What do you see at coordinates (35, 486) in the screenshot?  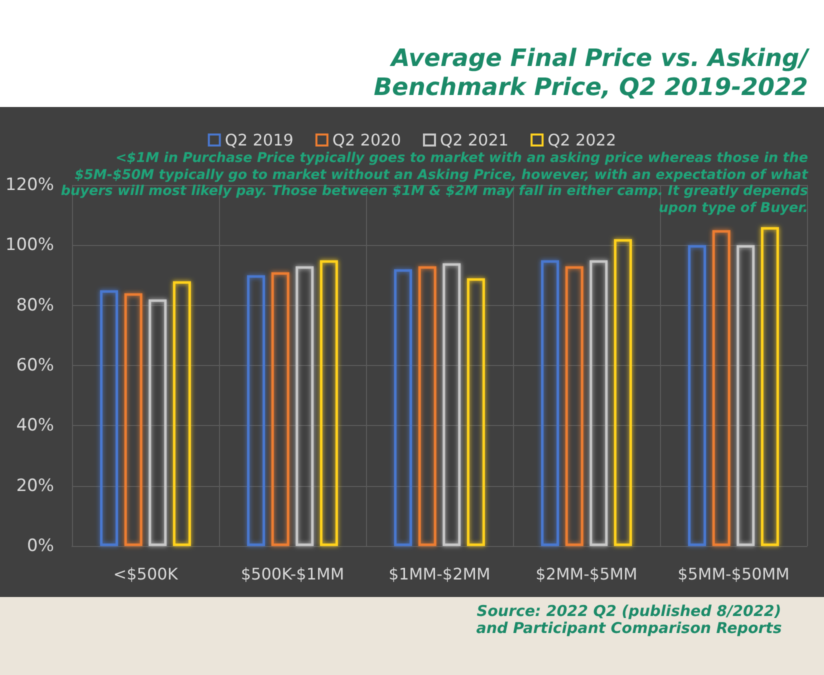 I see `y-tick-label: 20%` at bounding box center [35, 486].